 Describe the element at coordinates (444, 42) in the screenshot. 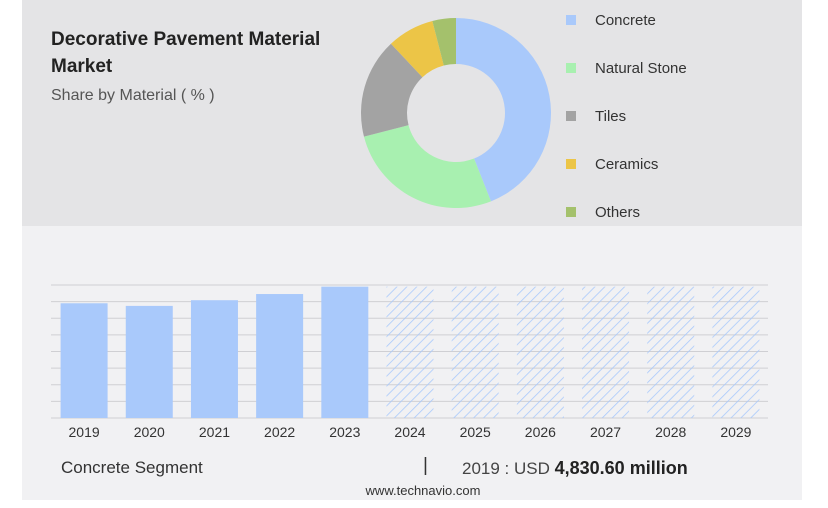

I see `donut-slice-others` at that location.